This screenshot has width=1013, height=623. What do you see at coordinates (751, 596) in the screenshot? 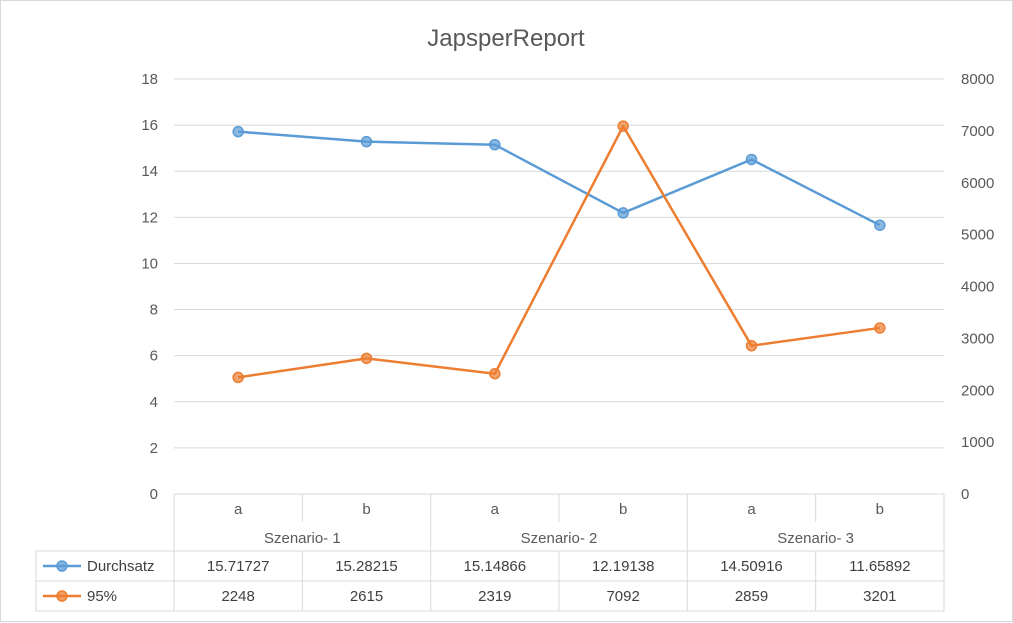
I see `table-cell-value: 2859` at bounding box center [751, 596].